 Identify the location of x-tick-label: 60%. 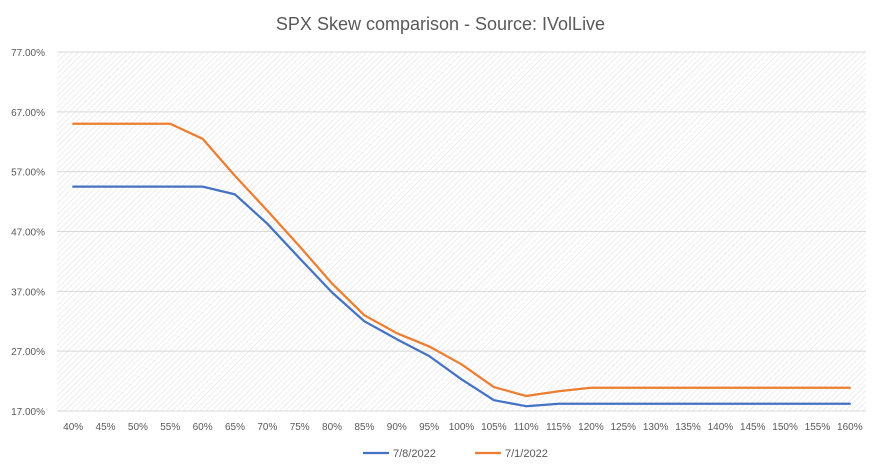
(203, 427).